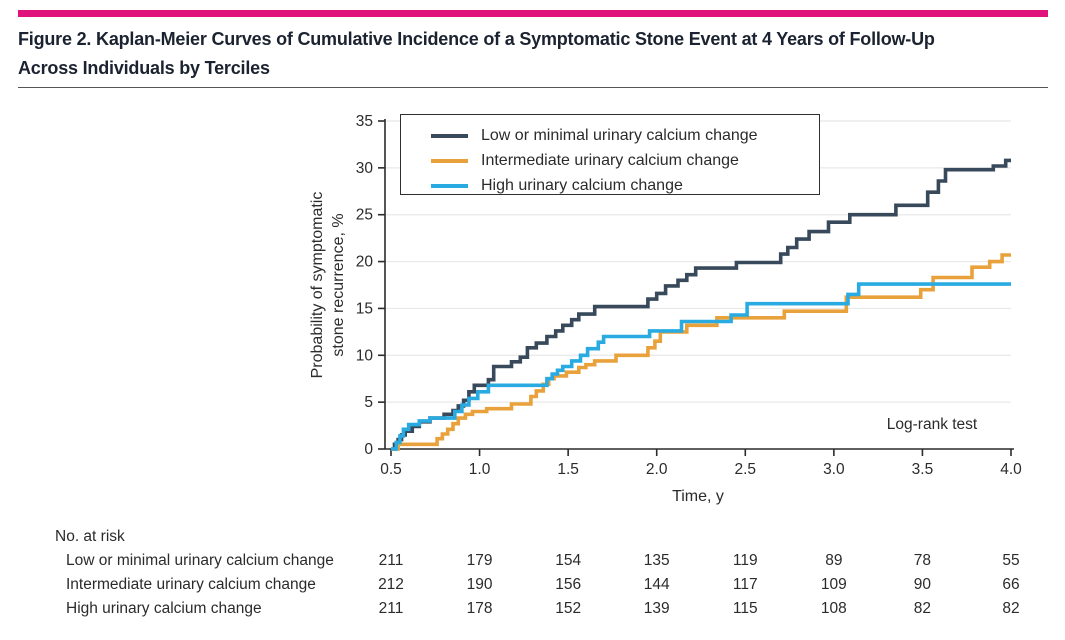  Describe the element at coordinates (568, 608) in the screenshot. I see `risk-count: 152` at that location.